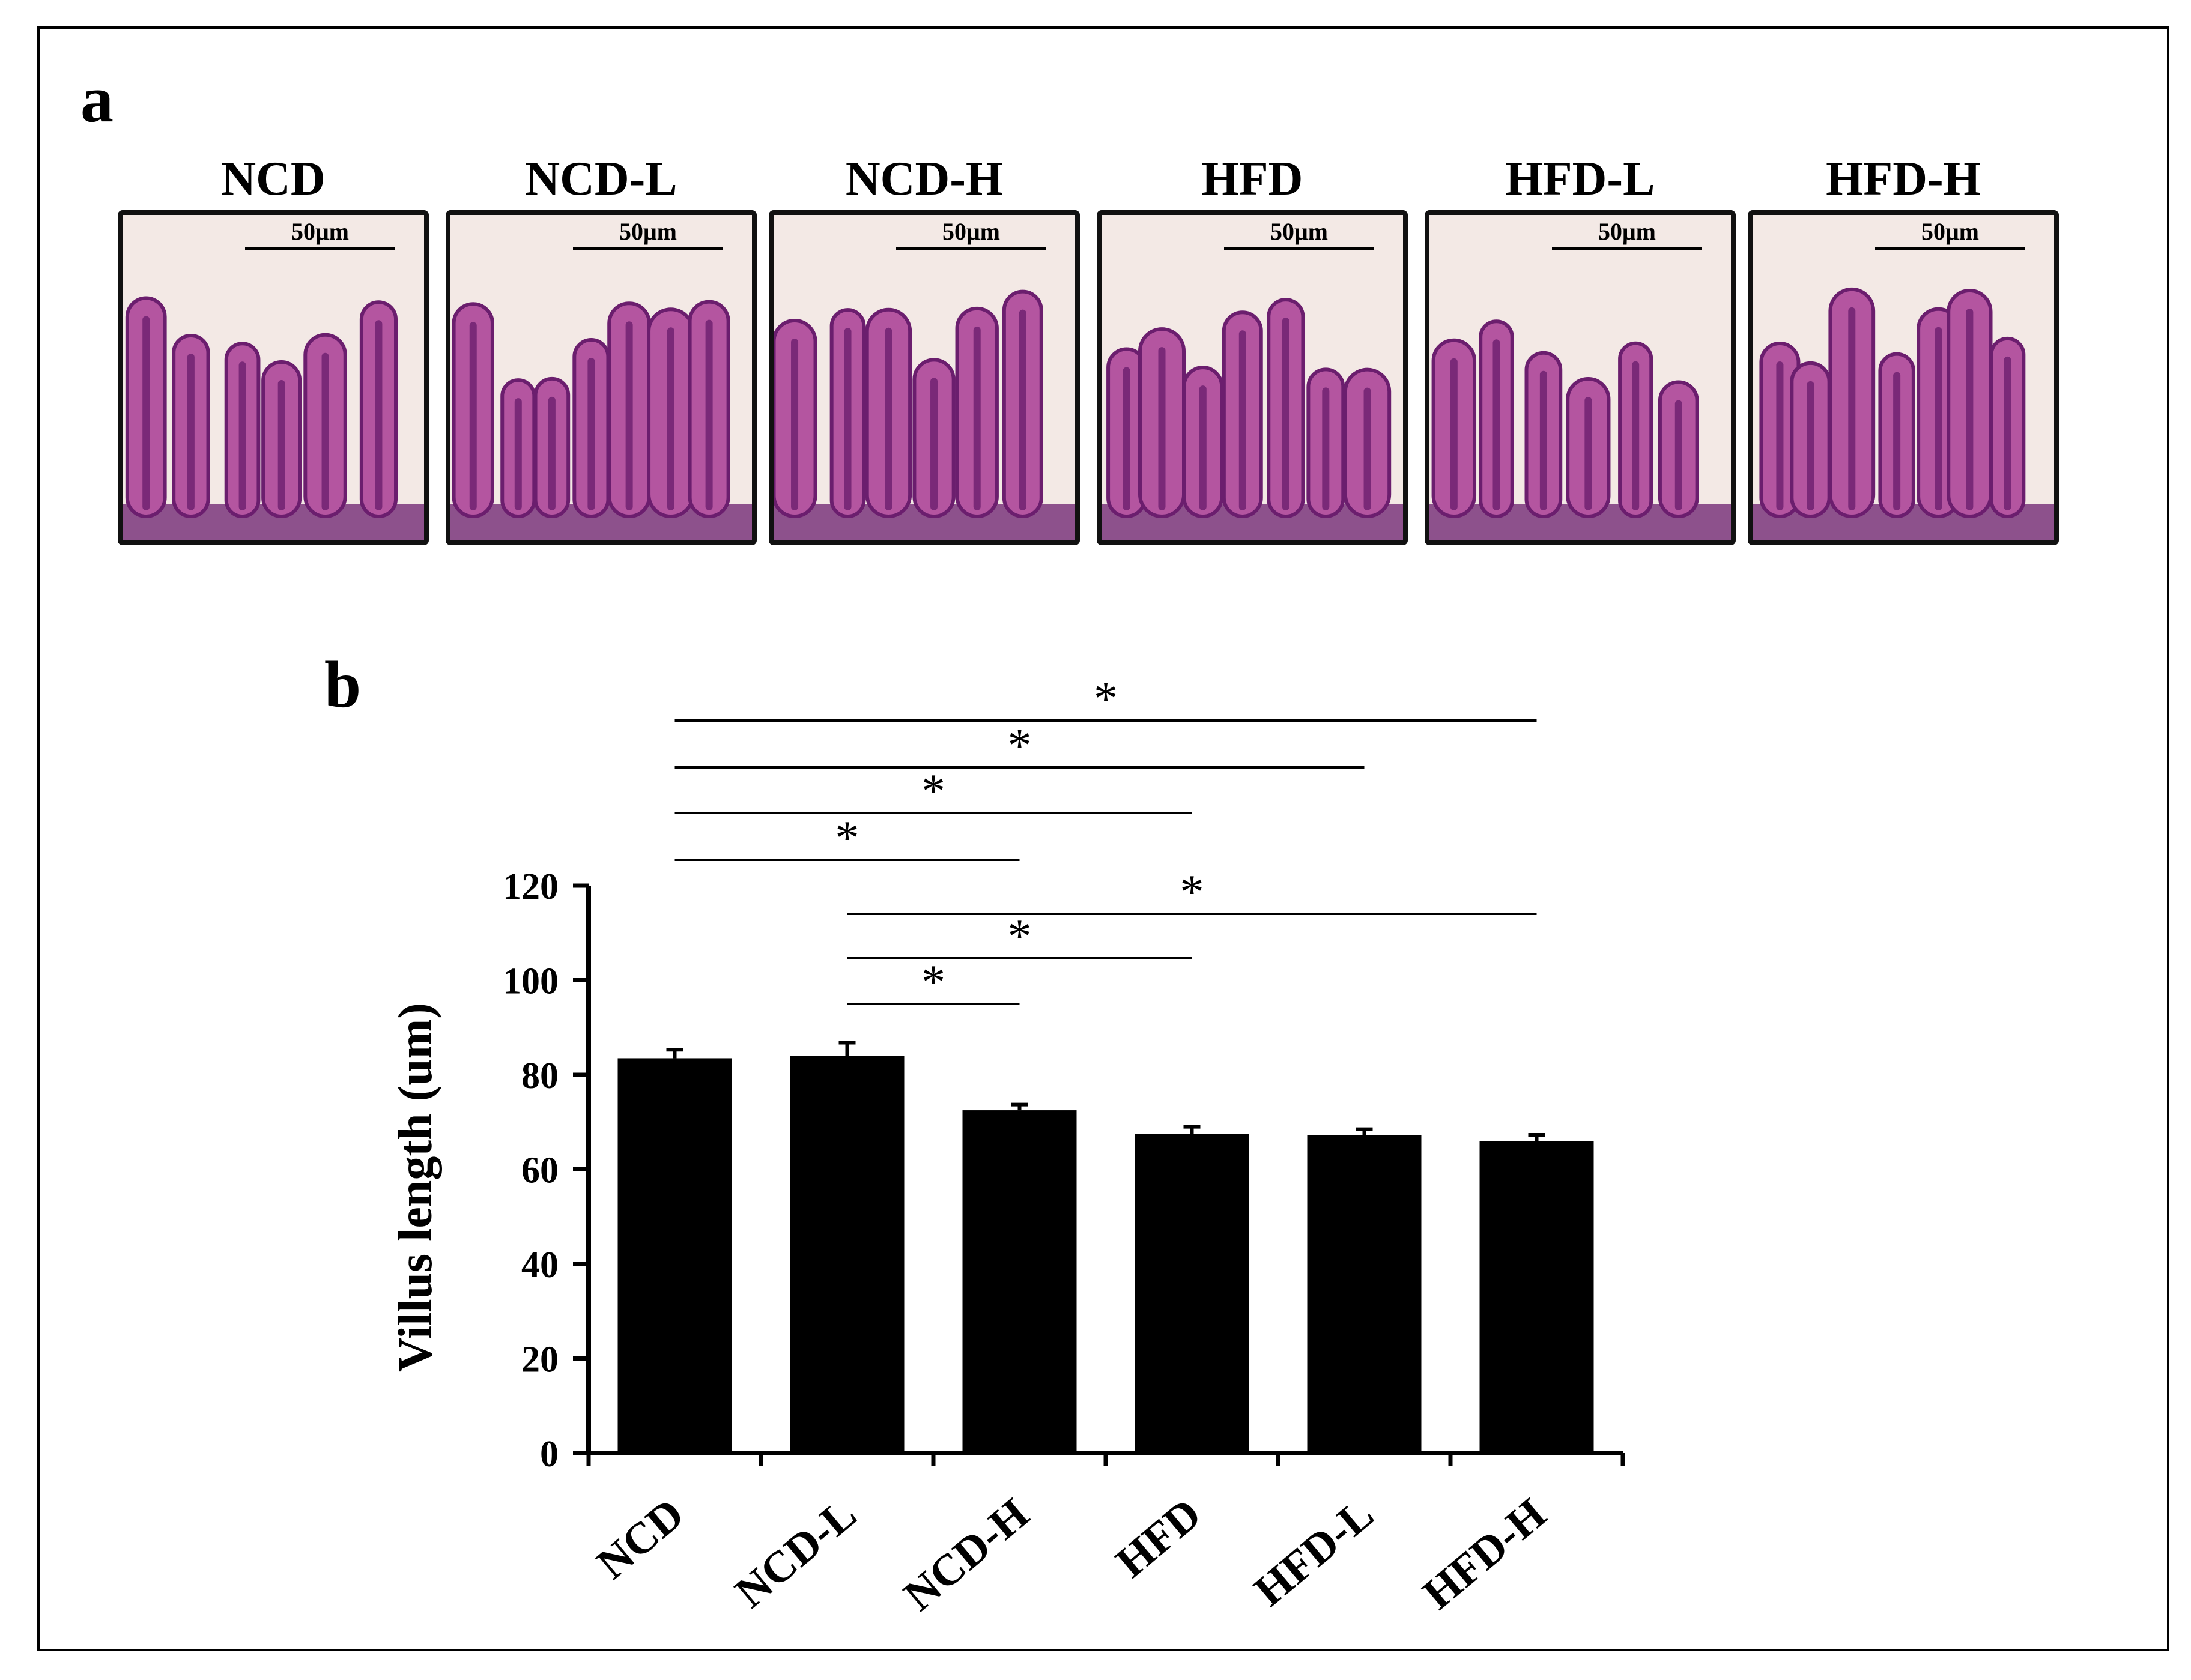 The height and width of the screenshot is (1680, 2191). Describe the element at coordinates (273, 179) in the screenshot. I see `micrograph-title-ncd: NCD` at that location.